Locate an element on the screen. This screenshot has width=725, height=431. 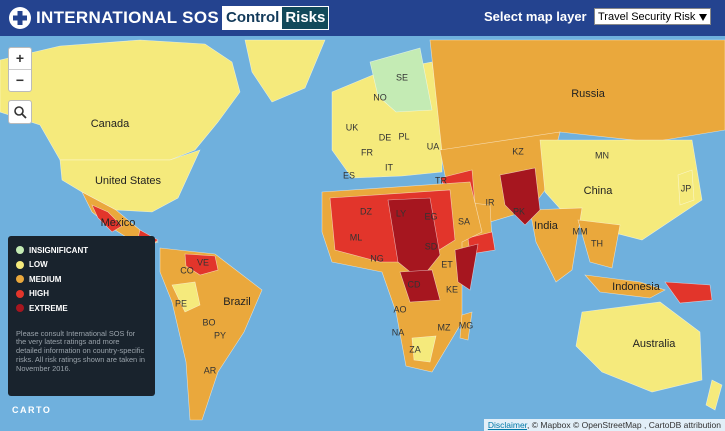
map-label: AO is located at coordinates (399, 309).